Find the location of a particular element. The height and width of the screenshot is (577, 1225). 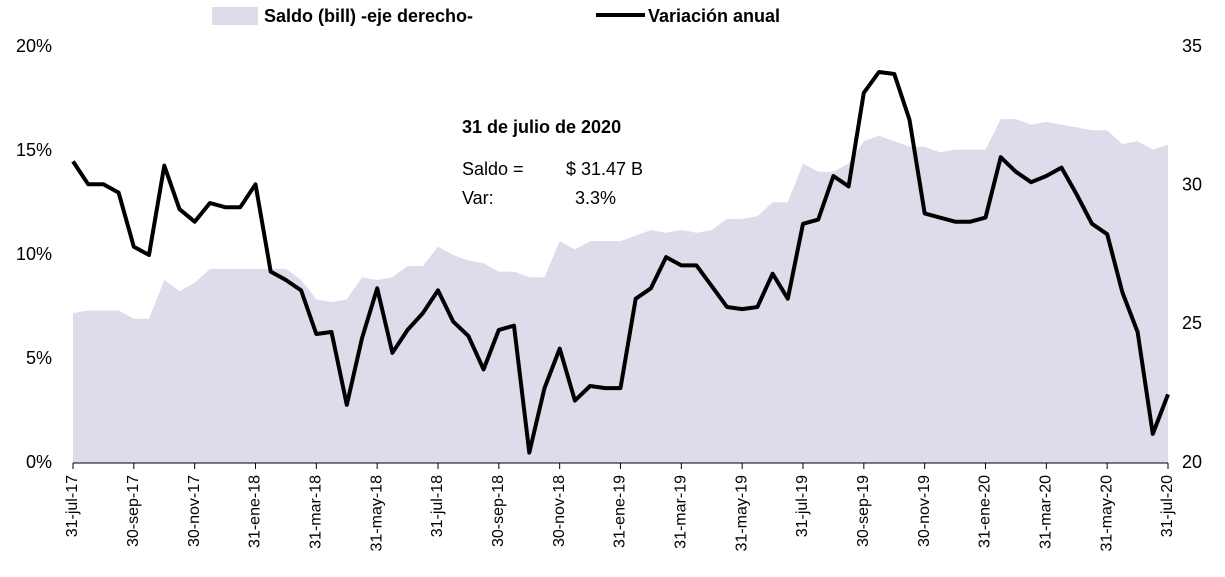

annotation-saldo-label: Saldo = is located at coordinates (493, 169).